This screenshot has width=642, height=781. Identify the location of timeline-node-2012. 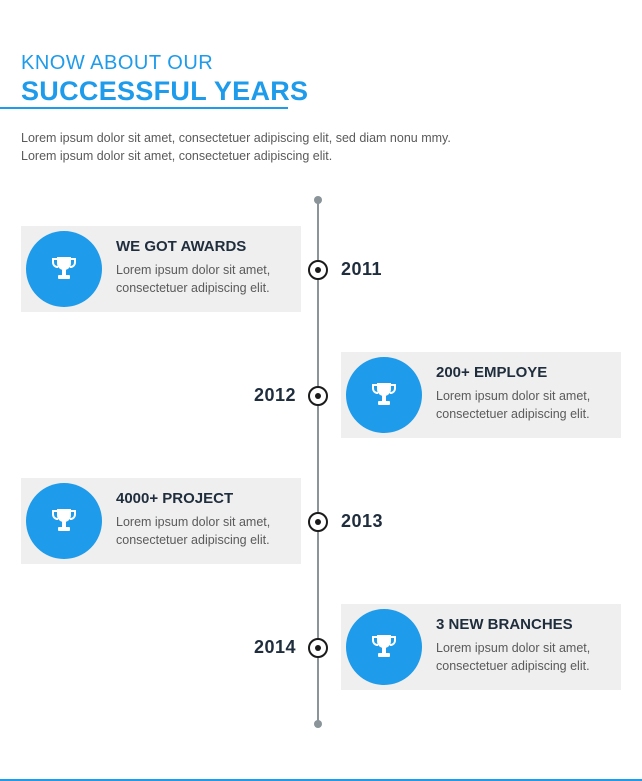
(318, 396).